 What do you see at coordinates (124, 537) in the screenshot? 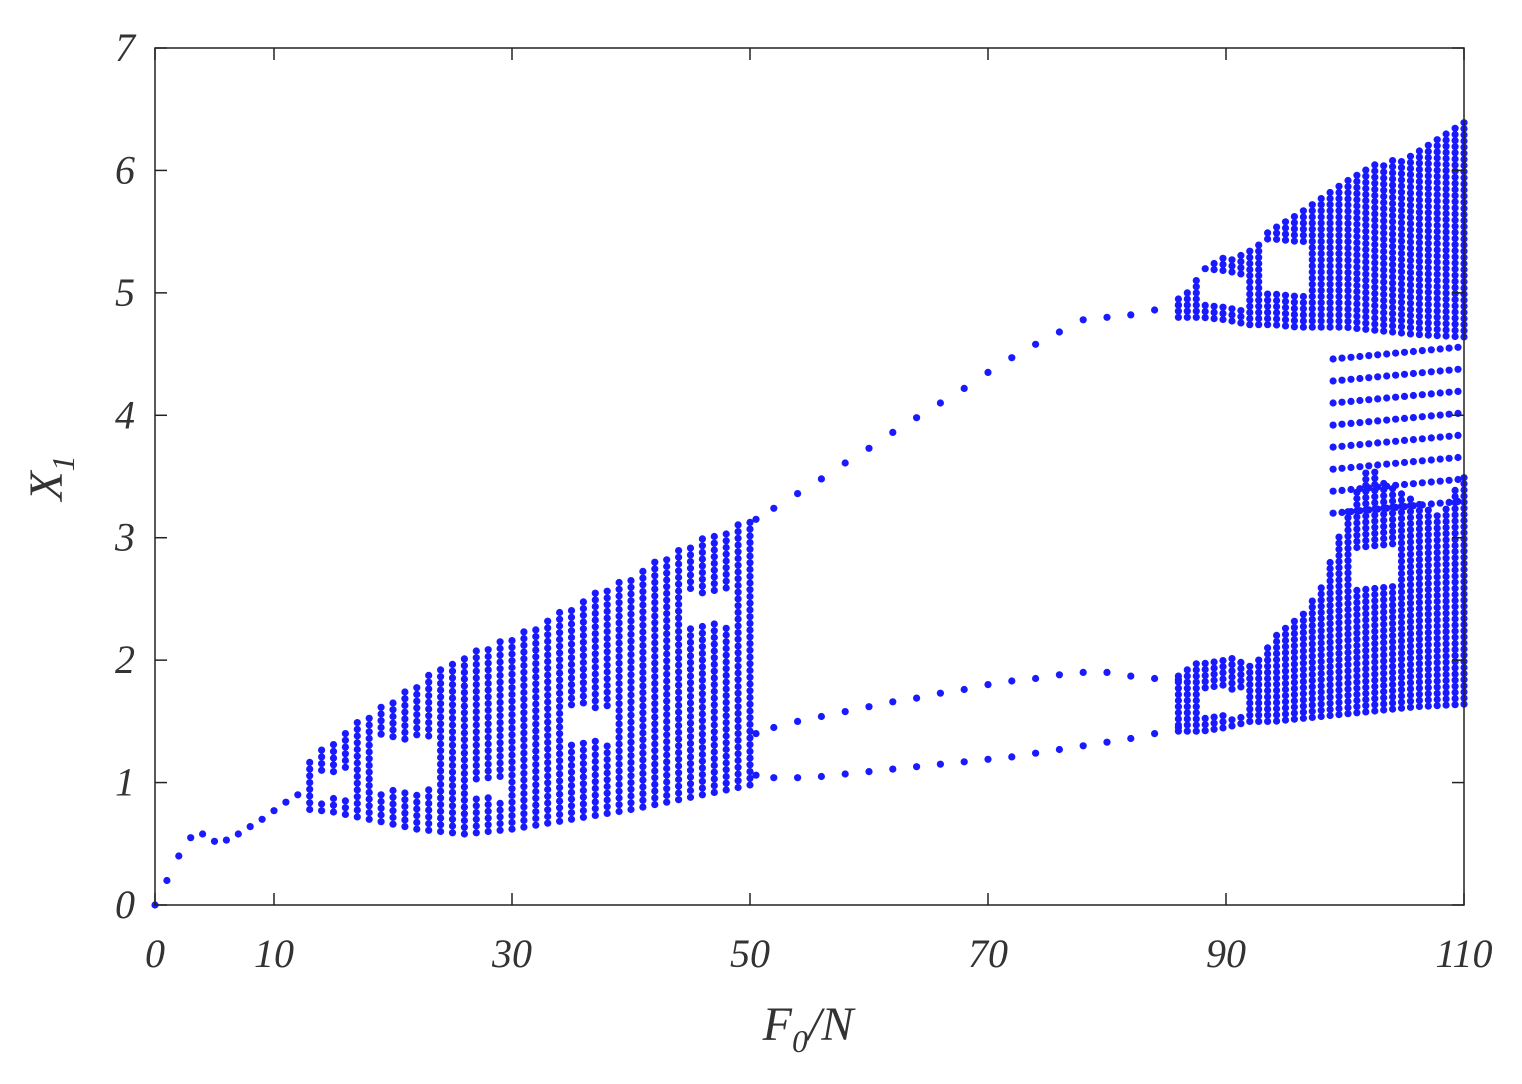
I see `y-tick-label: 3` at bounding box center [124, 537].